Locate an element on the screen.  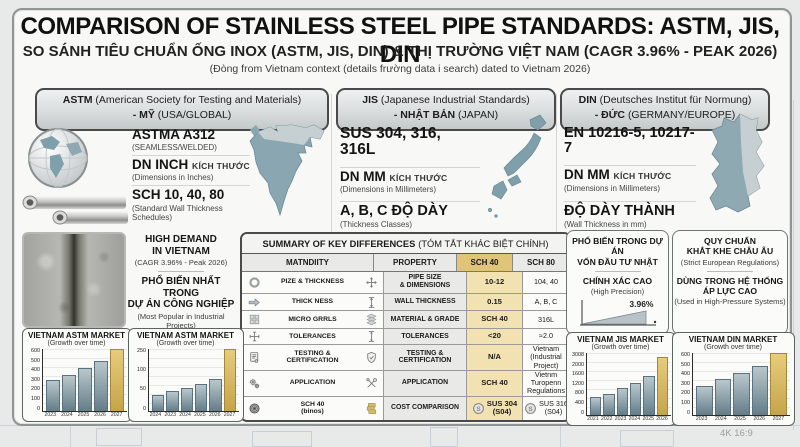
demand-popular-en: (Most Popular in Industrial Projects) is located at coordinates (181, 320).